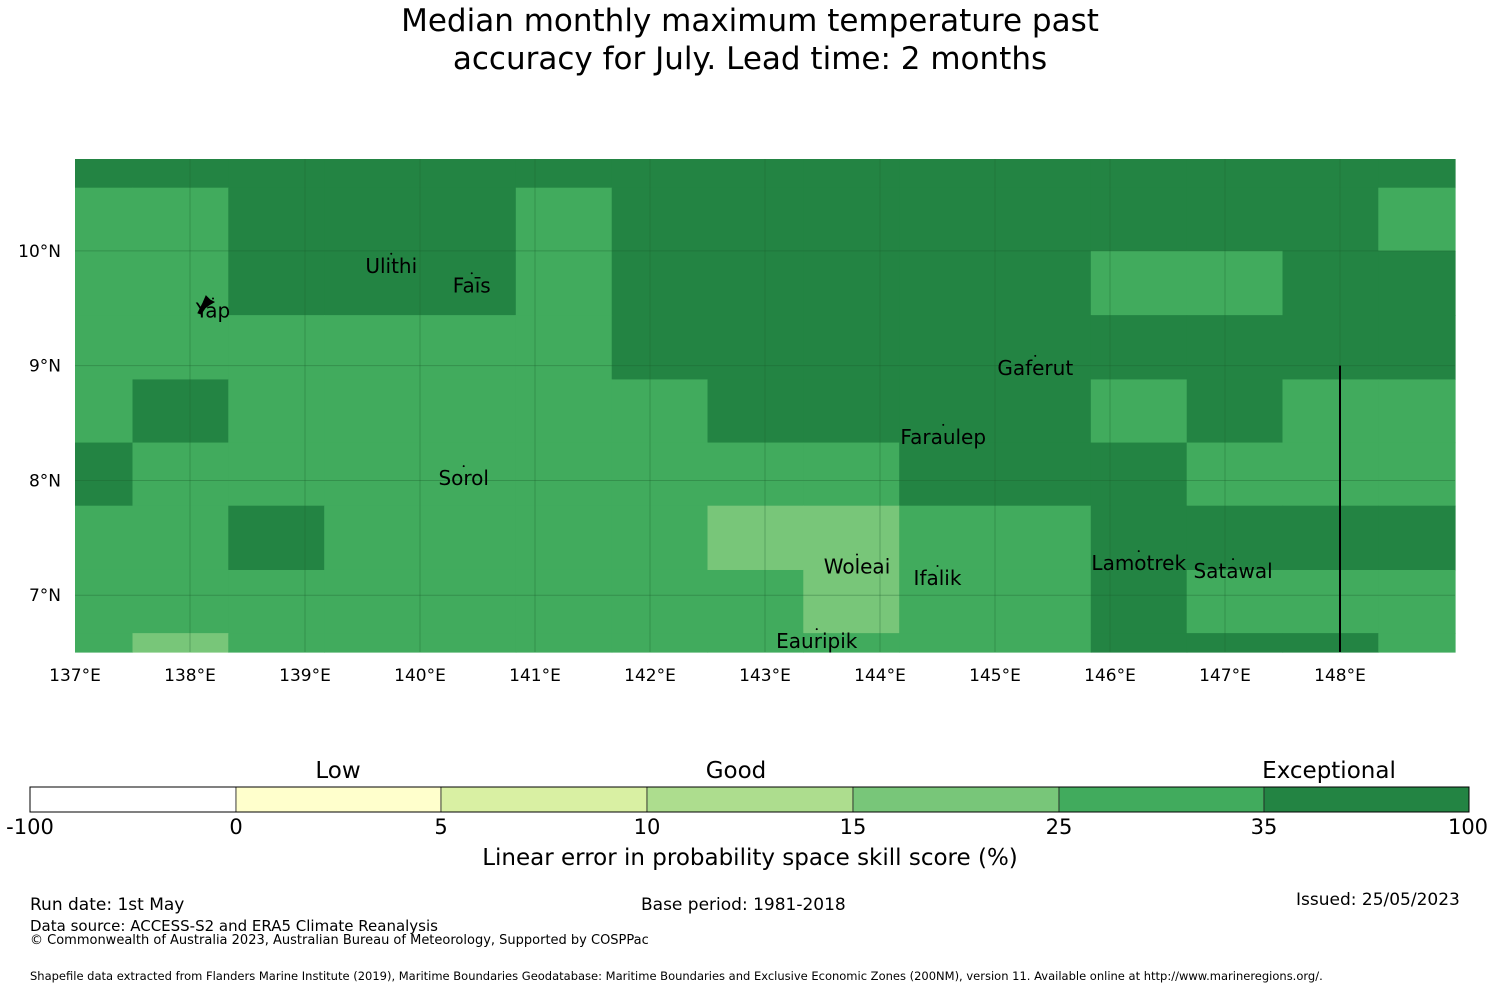 The image size is (1500, 990). What do you see at coordinates (750, 59) in the screenshot?
I see `title-line-2: accuracy for July. Lead time: 2 months` at bounding box center [750, 59].